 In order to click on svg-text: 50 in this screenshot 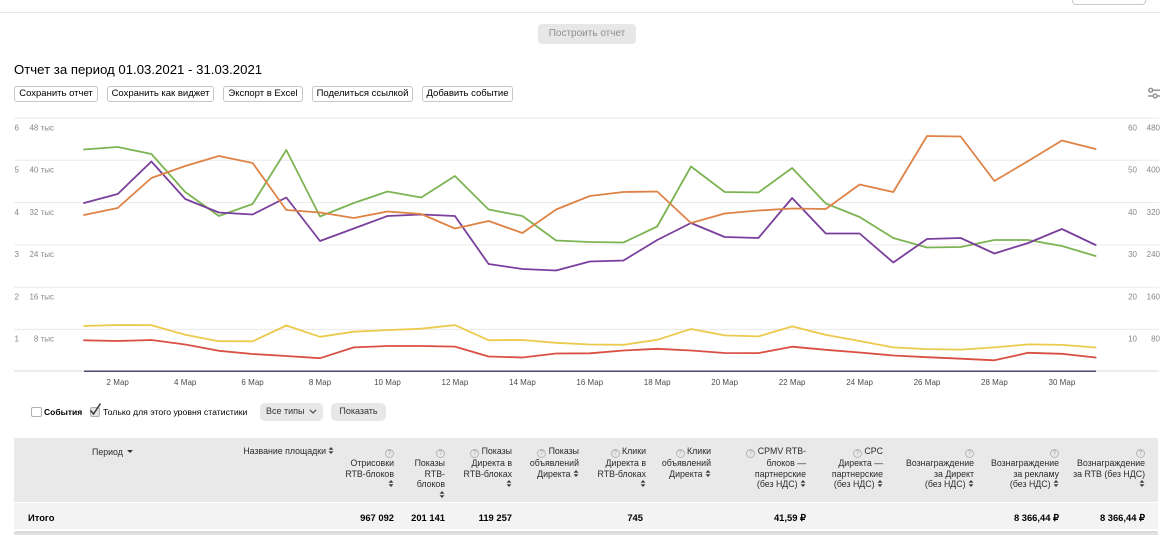, I will do `click(1132, 170)`.